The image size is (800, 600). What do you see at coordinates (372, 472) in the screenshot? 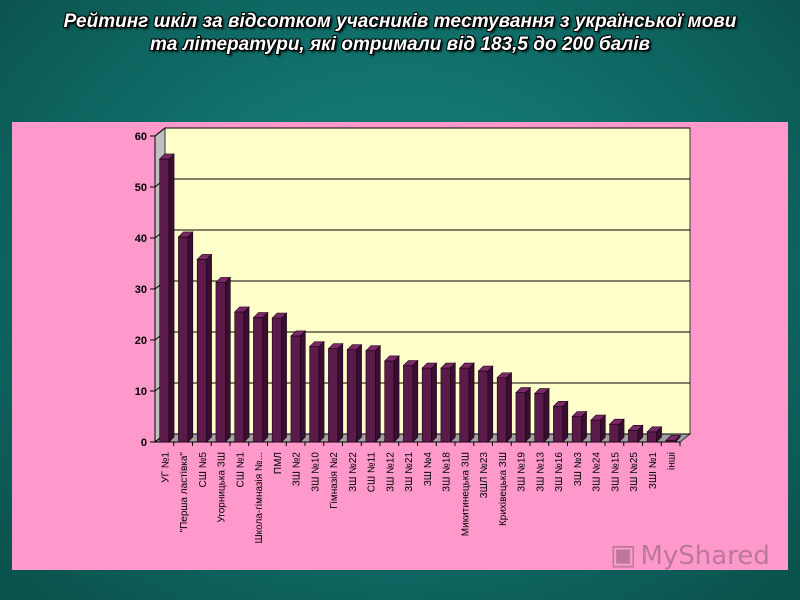
I see `x-tick-label: СШ №11` at bounding box center [372, 472].